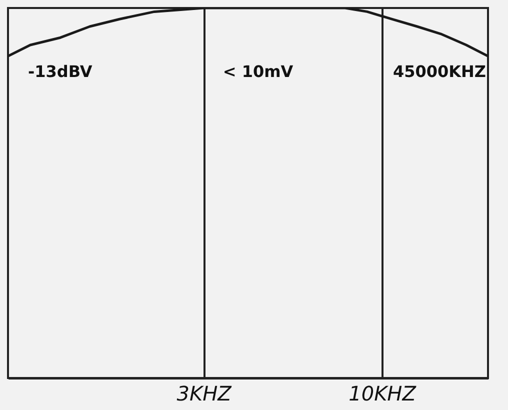 This screenshot has height=410, width=508. Describe the element at coordinates (60, 71) in the screenshot. I see `annotation: -13dBV` at that location.